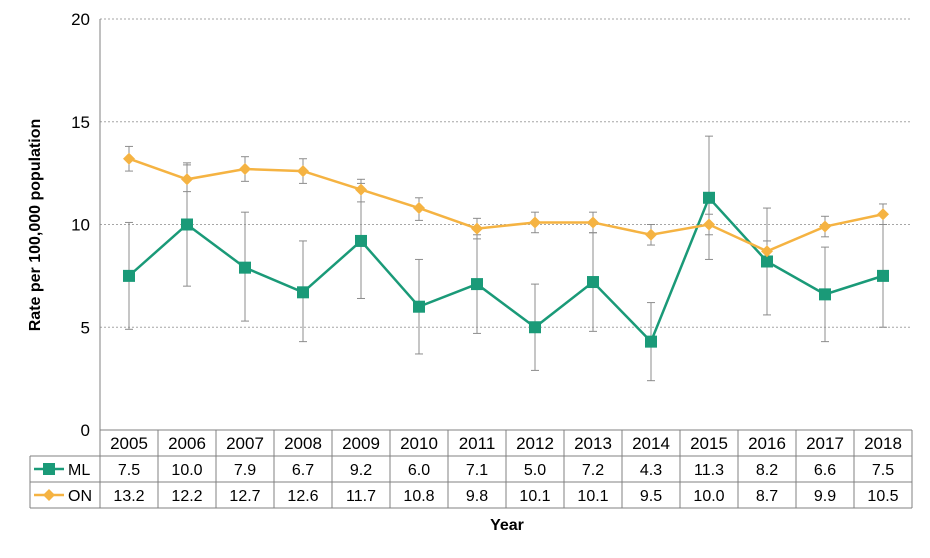 This screenshot has width=930, height=558. Describe the element at coordinates (709, 443) in the screenshot. I see `x-tick-label: 2015` at that location.